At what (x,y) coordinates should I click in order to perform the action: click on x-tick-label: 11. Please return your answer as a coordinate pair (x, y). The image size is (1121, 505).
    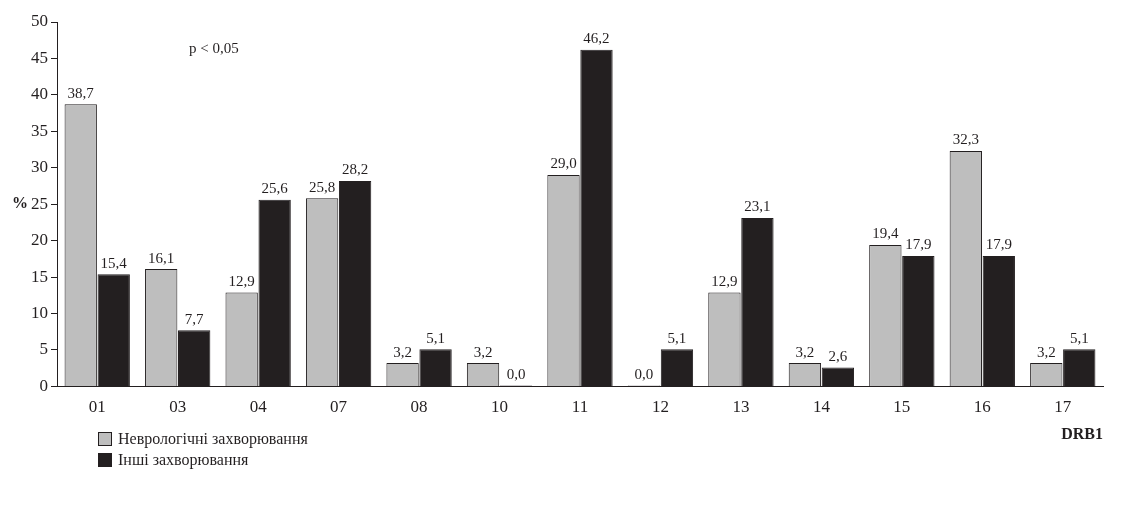
    Looking at the image, I should click on (580, 407).